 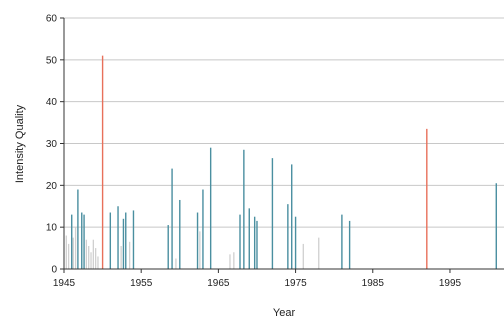 What do you see at coordinates (52, 19) in the screenshot?
I see `y-tick-label: 60` at bounding box center [52, 19].